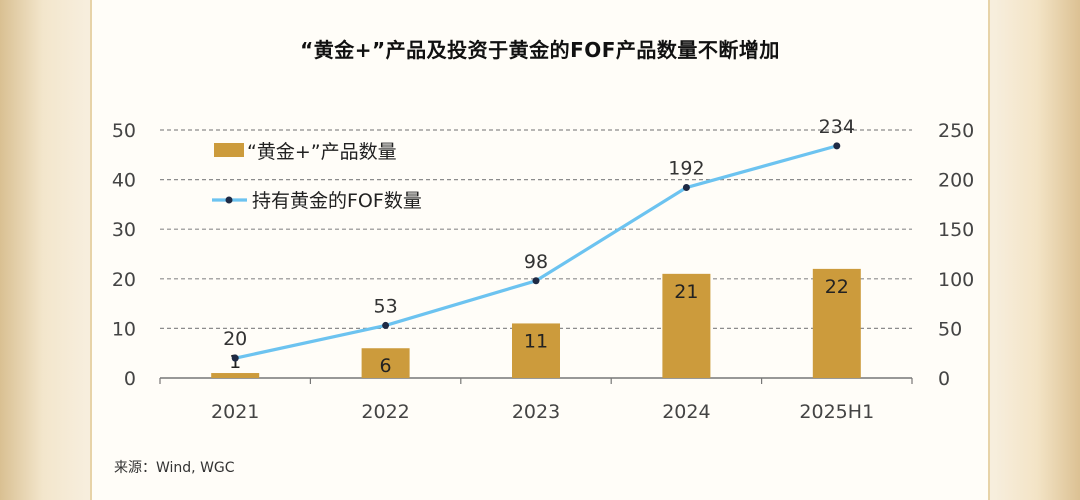  Describe the element at coordinates (536, 412) in the screenshot. I see `x-tick-label: 2023` at that location.